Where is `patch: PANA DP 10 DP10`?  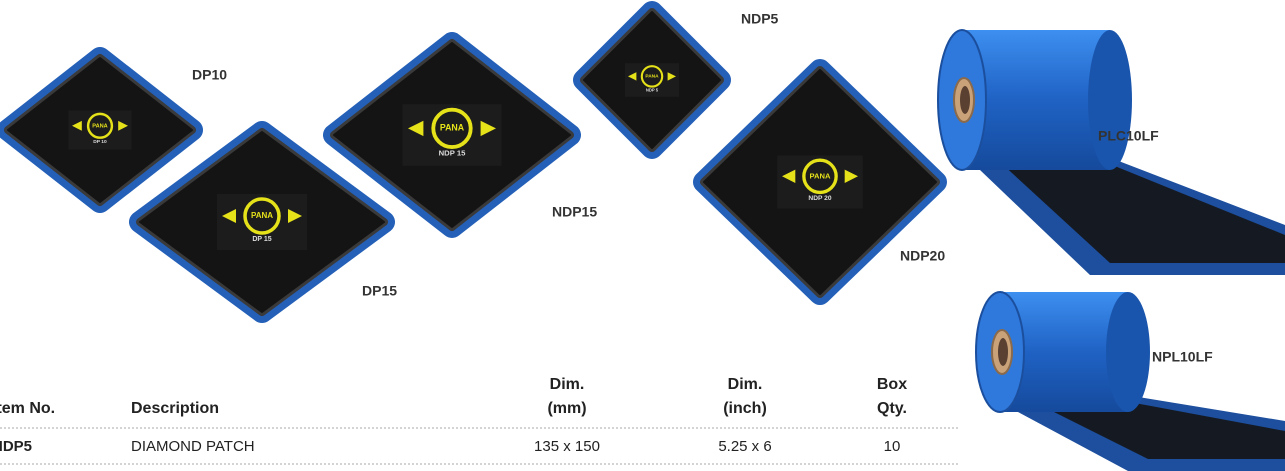
patch: PANA DP 10 DP10 is located at coordinates (113, 130).